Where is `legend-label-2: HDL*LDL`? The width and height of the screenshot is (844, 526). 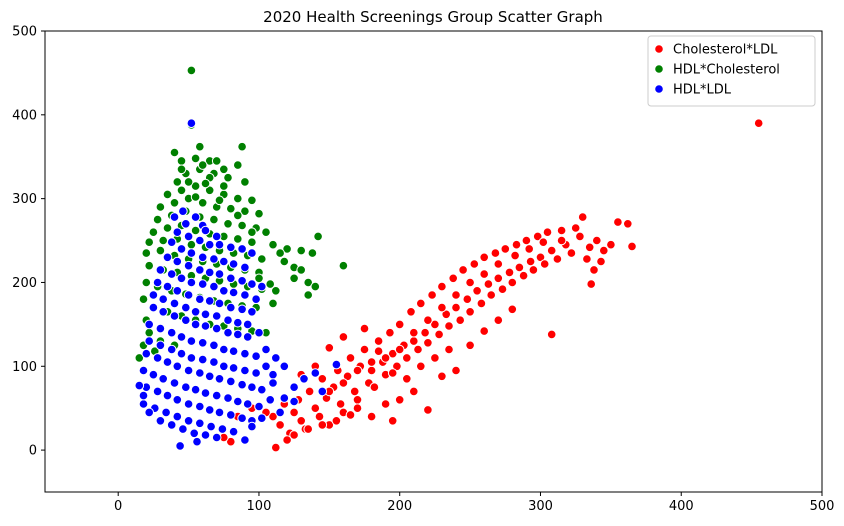 legend-label-2: HDL*LDL is located at coordinates (702, 90).